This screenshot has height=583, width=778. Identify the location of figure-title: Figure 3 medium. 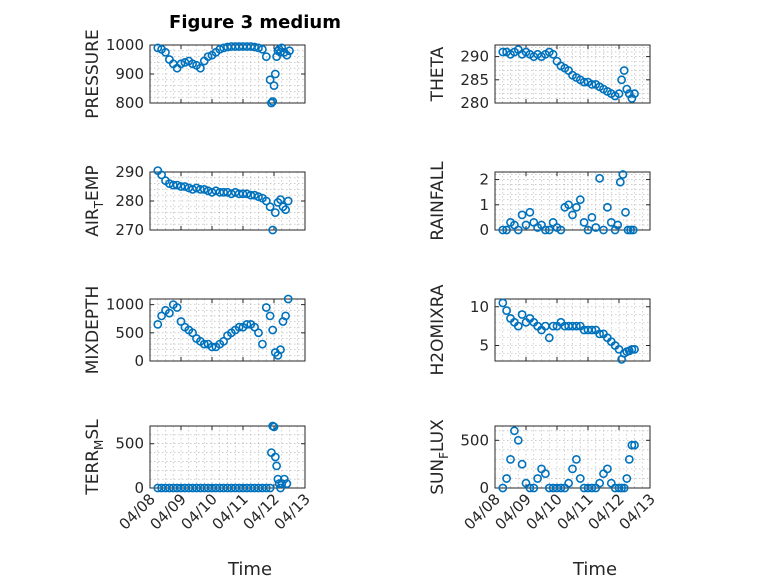
(255, 22).